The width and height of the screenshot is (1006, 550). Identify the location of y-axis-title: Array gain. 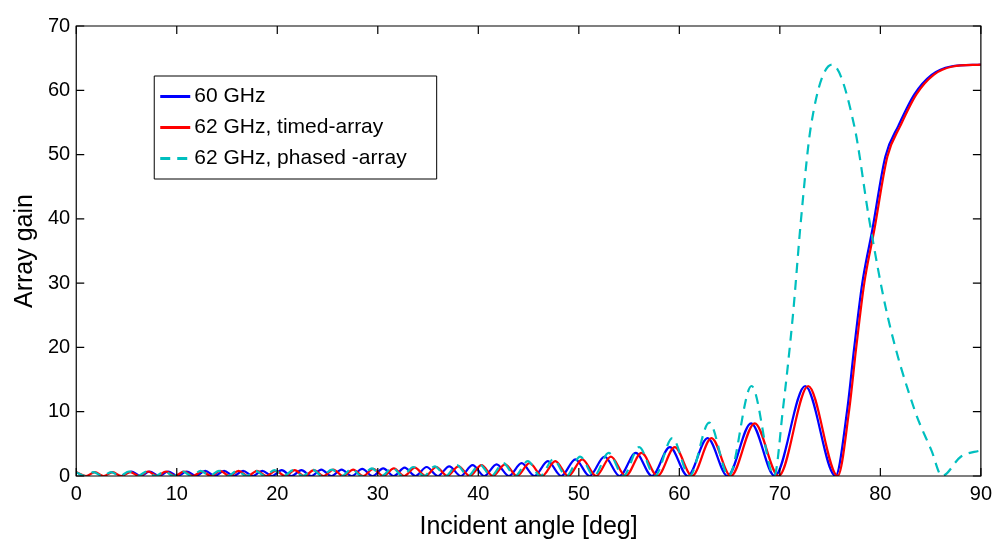
(22, 251).